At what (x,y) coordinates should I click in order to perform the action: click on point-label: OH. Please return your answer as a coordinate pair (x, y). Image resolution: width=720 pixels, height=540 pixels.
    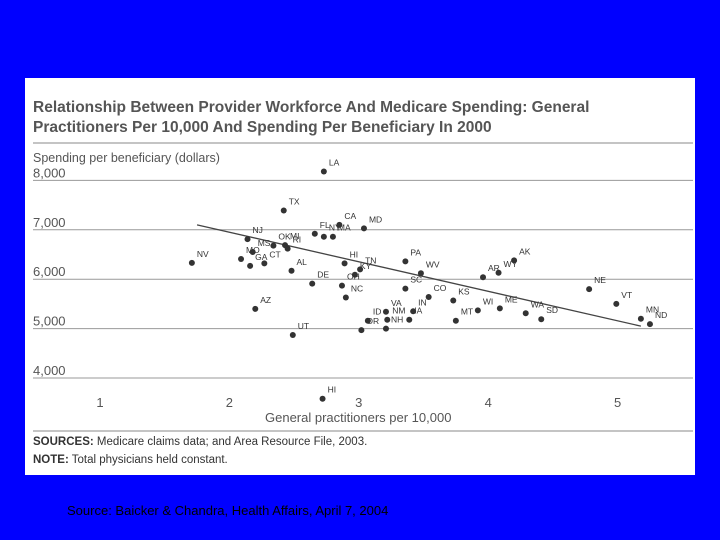
    Looking at the image, I should click on (353, 277).